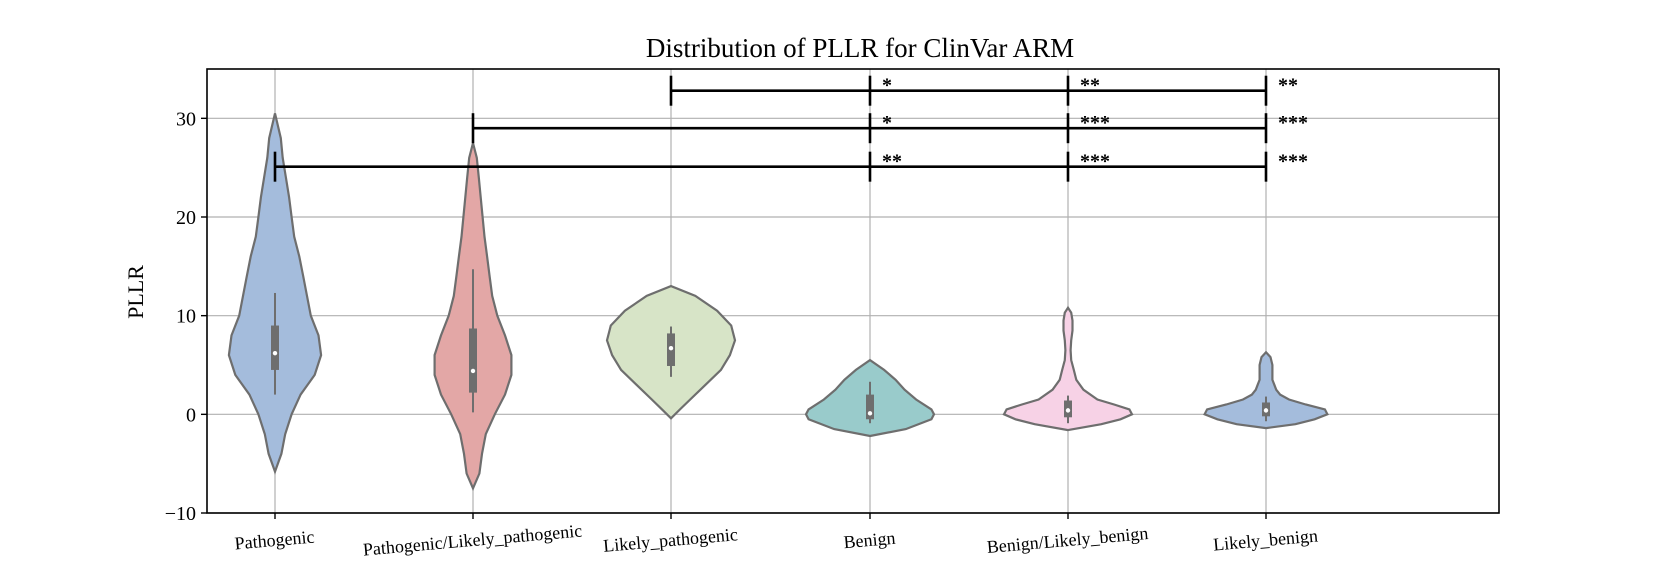  Describe the element at coordinates (191, 415) in the screenshot. I see `y-tick-label: 0` at that location.